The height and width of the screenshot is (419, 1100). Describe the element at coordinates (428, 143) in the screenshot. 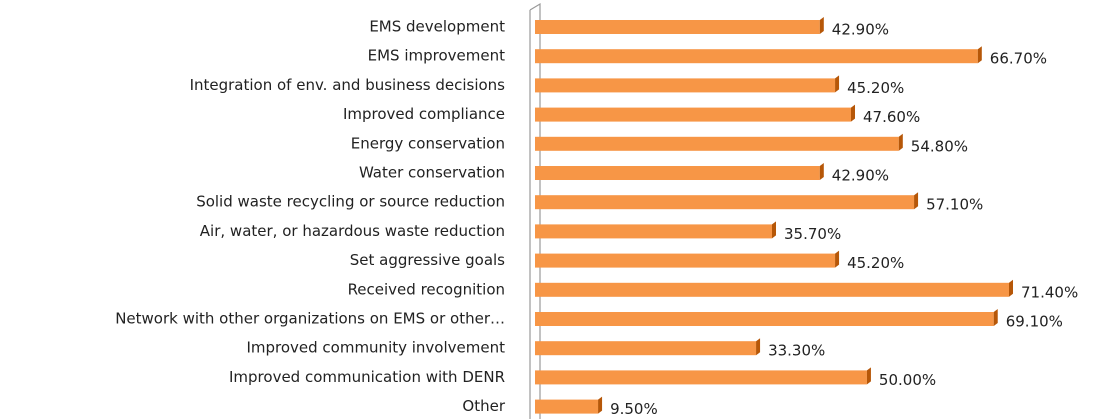

I see `category-label: Energy conservation` at that location.